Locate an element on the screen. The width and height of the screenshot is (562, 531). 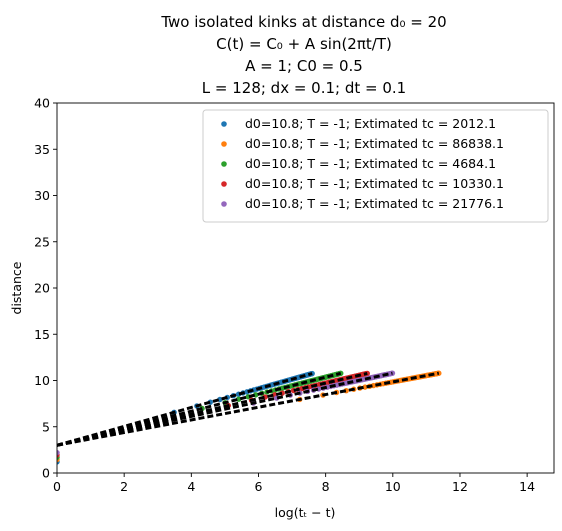
legend-entry: d0=10.8; T = -1; Extimated tc = 2012.1 is located at coordinates (358, 123).